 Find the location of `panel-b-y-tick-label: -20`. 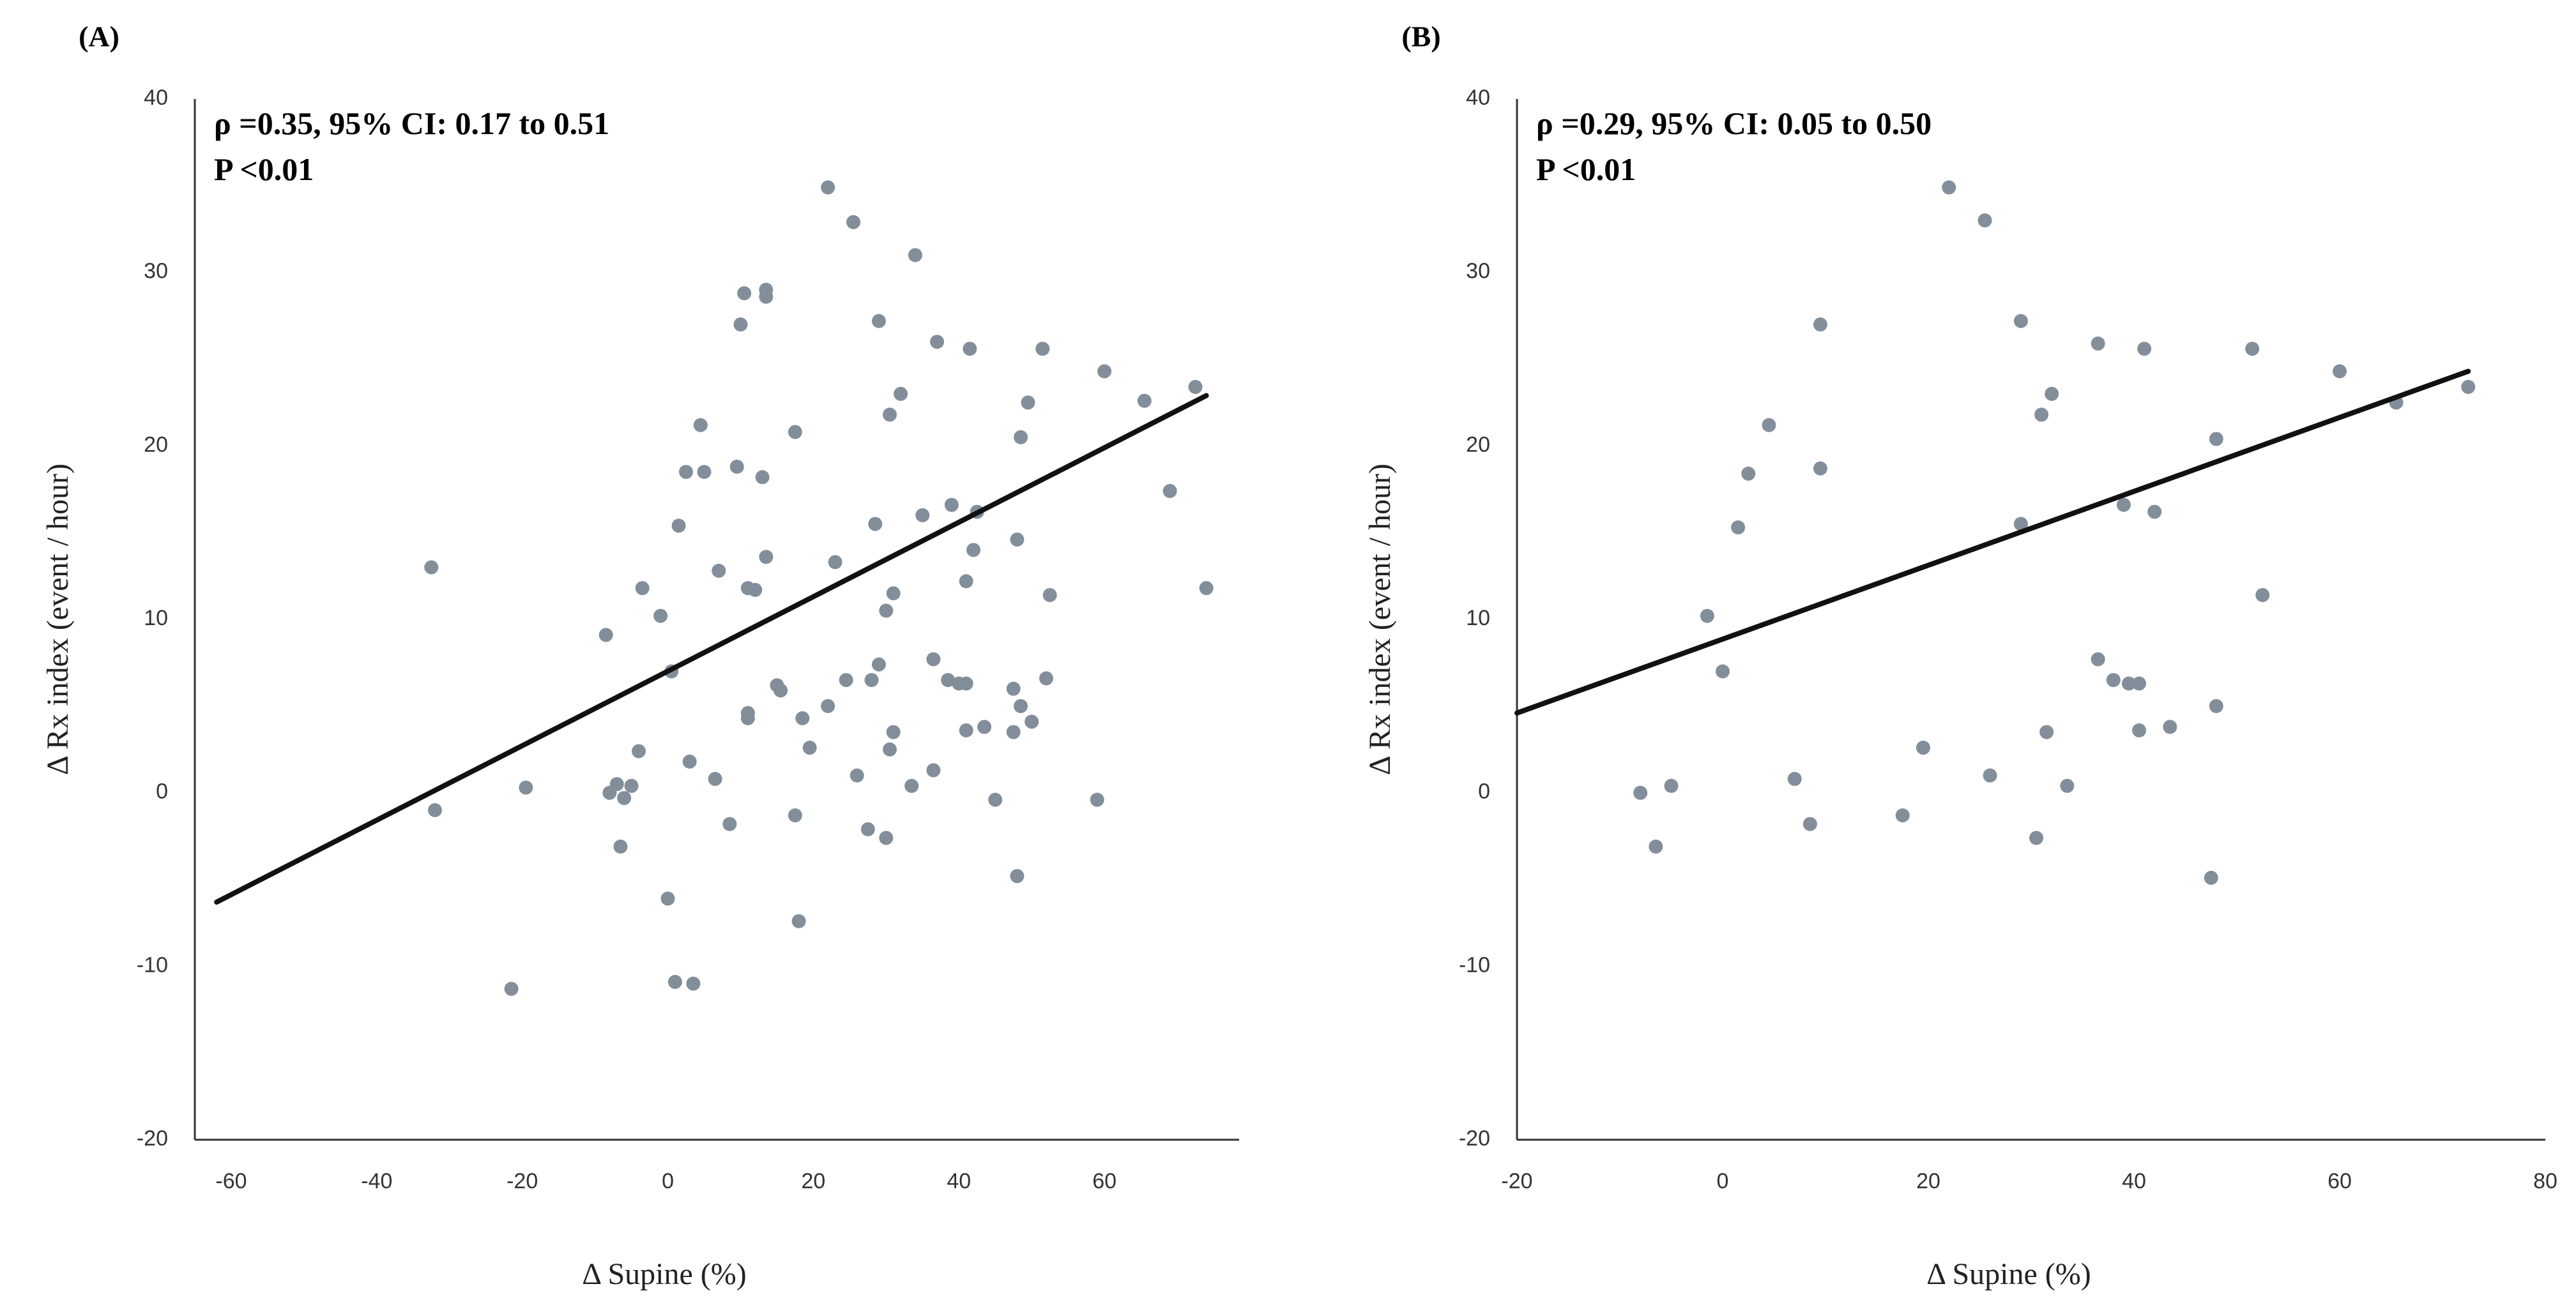

panel-b-y-tick-label: -20 is located at coordinates (1474, 1138).